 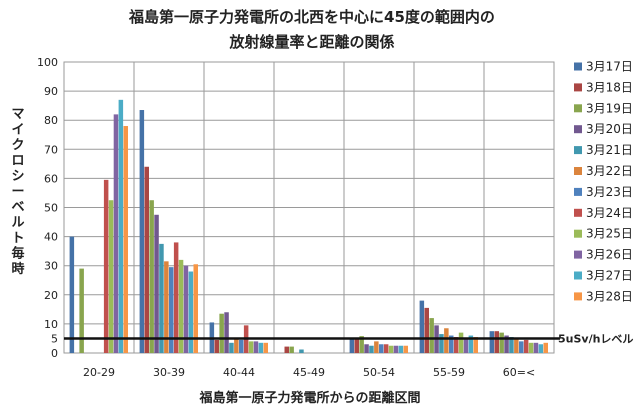 I want to click on x-tick-label: 30-39, so click(x=169, y=372).